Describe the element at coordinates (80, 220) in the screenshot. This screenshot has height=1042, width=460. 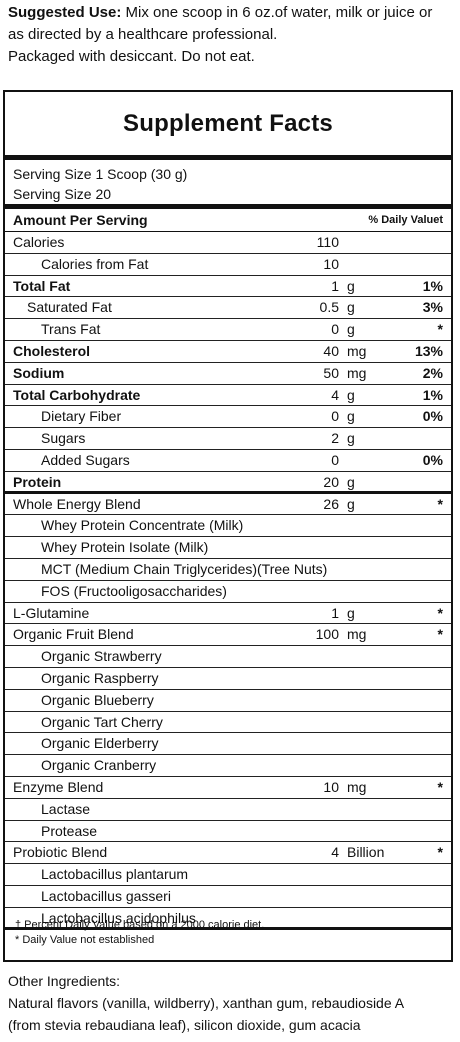
I see `amount-header-label: Amount Per Serving` at that location.